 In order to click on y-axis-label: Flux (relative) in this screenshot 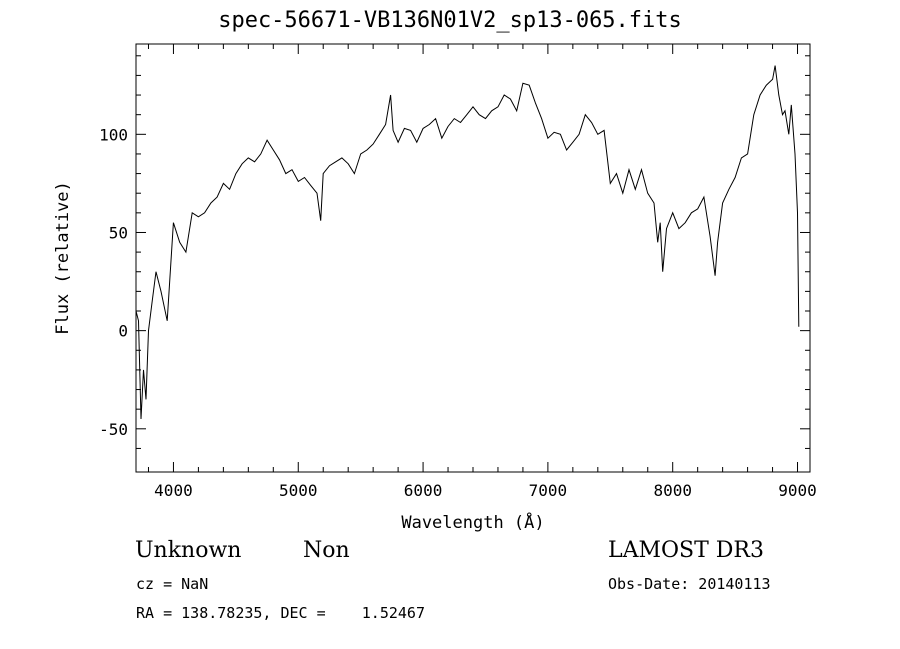, I will do `click(63, 258)`.